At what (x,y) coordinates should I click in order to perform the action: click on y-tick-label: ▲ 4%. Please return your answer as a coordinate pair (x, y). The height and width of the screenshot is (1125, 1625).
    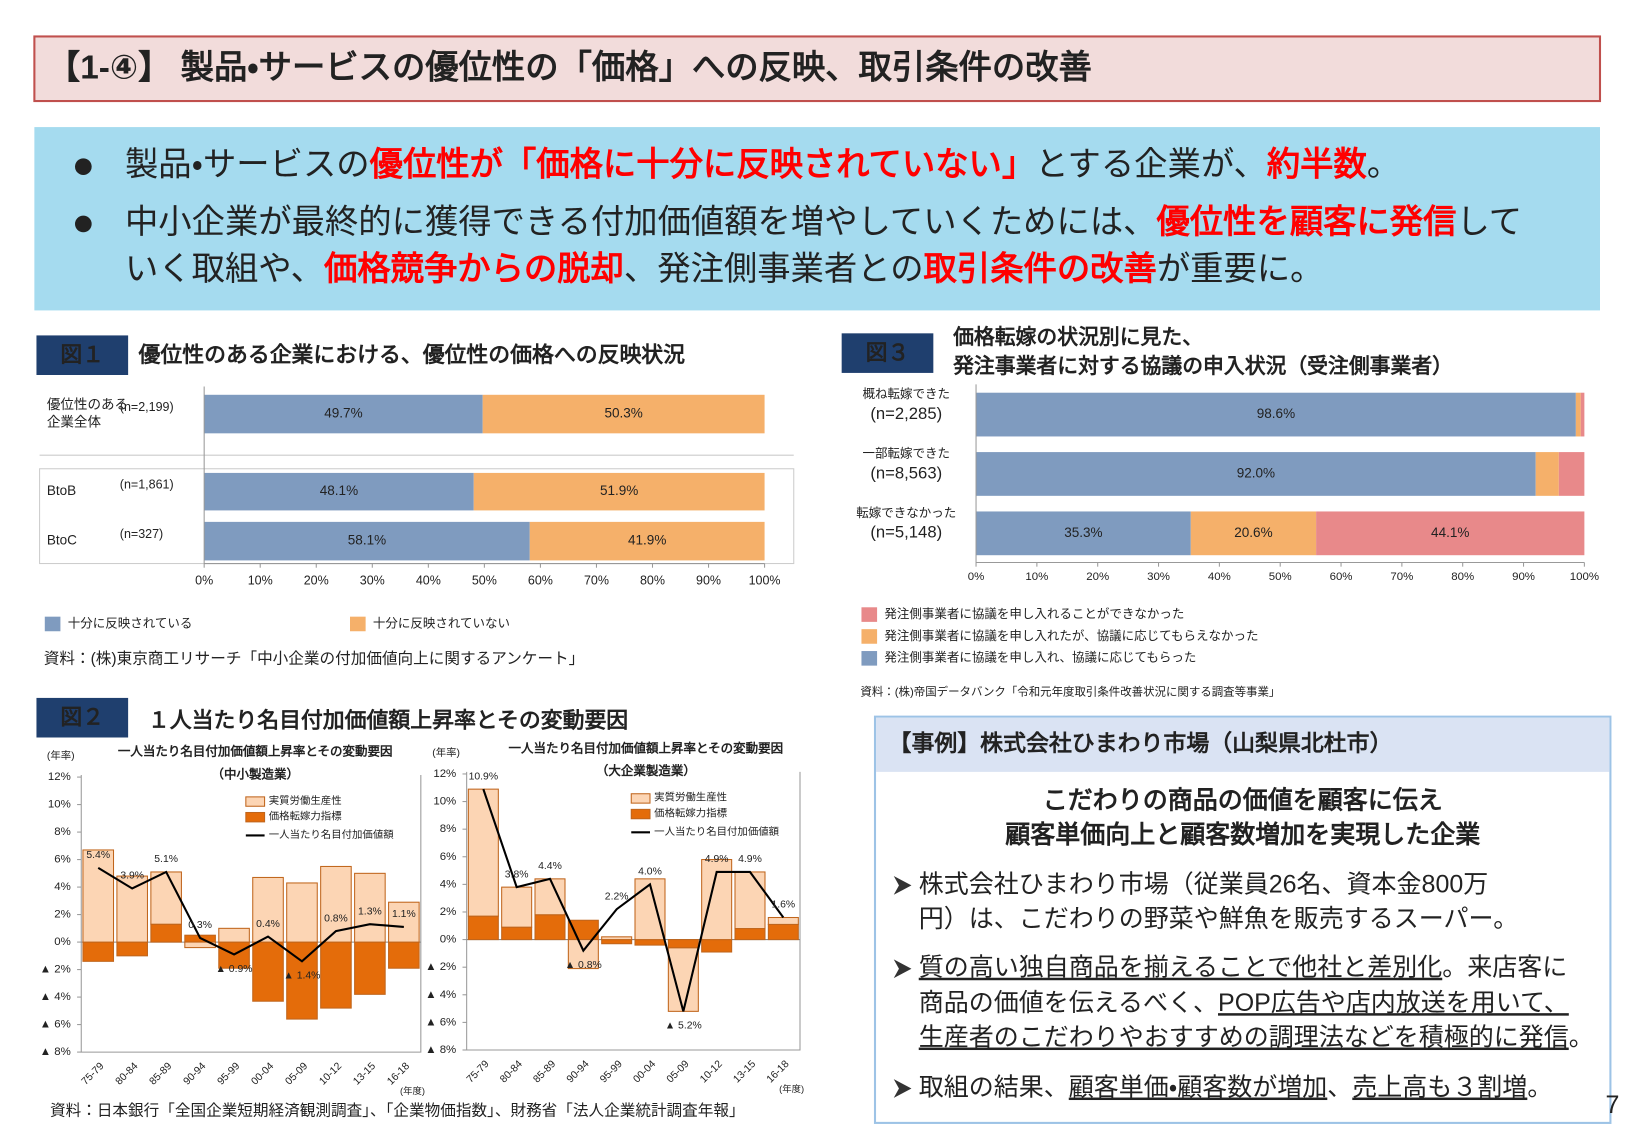
    Looking at the image, I should click on (55, 997).